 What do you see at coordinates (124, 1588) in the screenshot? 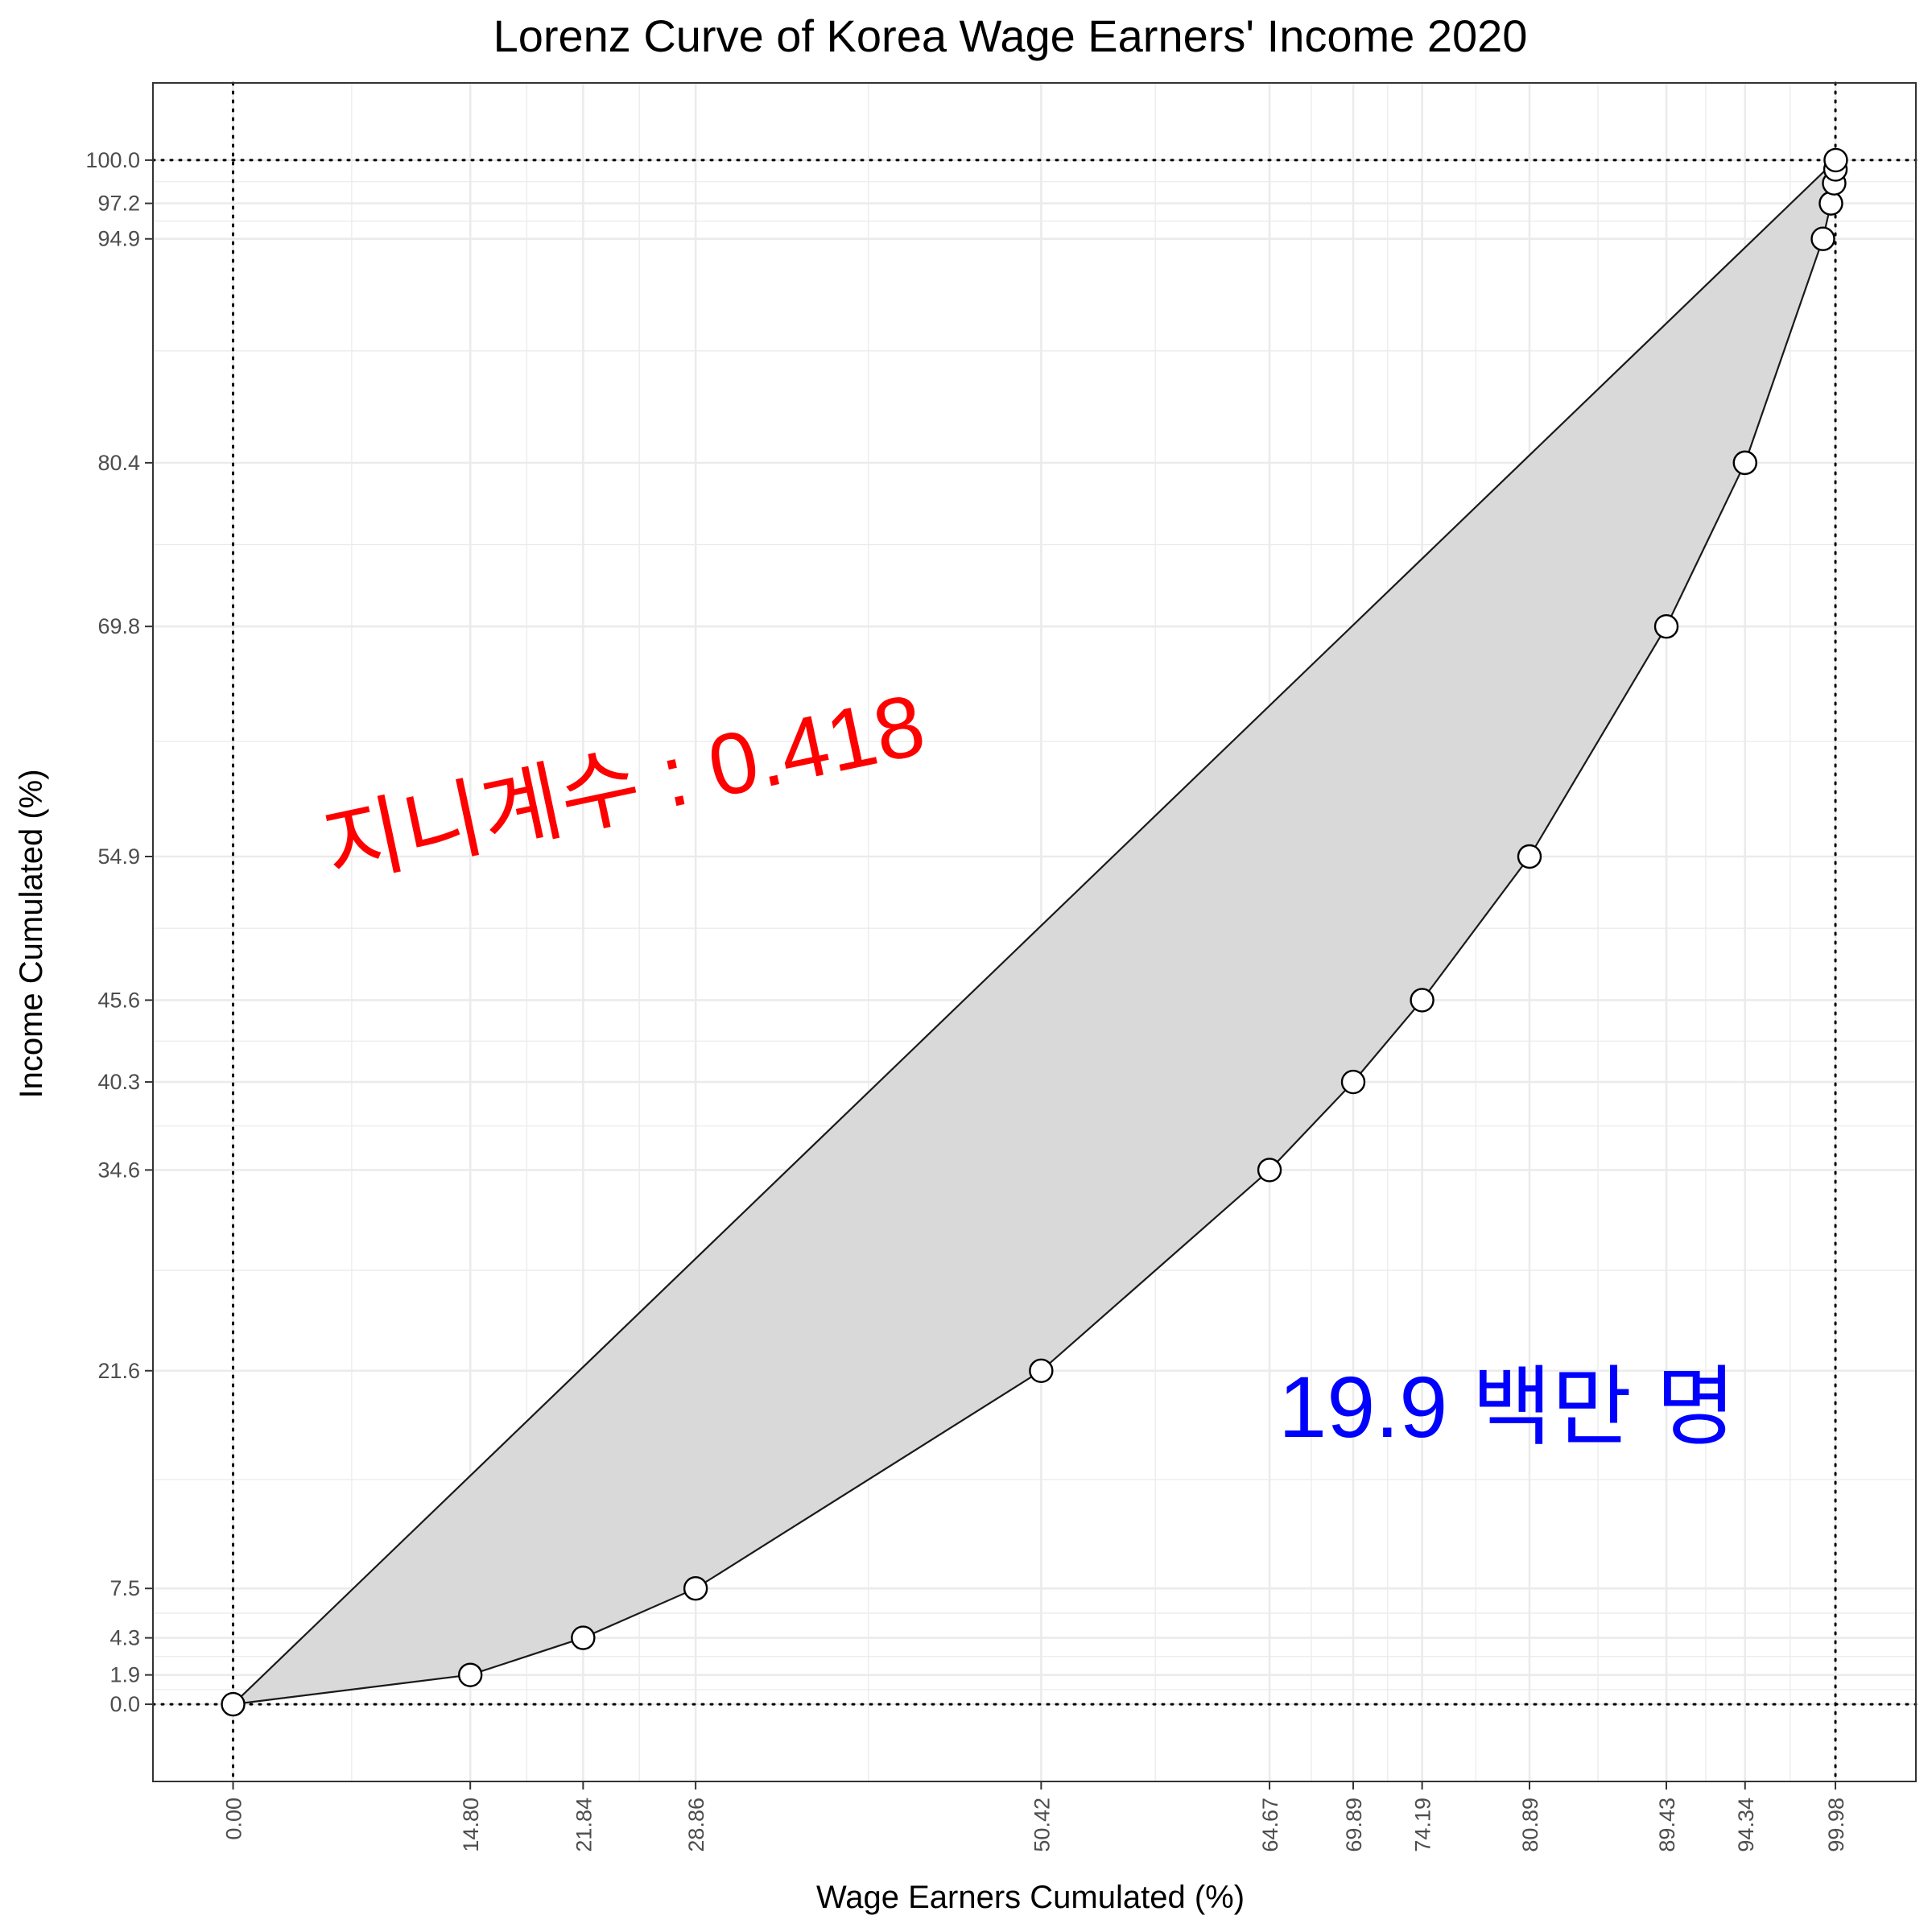
I see `y-tick-label: 7.5` at bounding box center [124, 1588].